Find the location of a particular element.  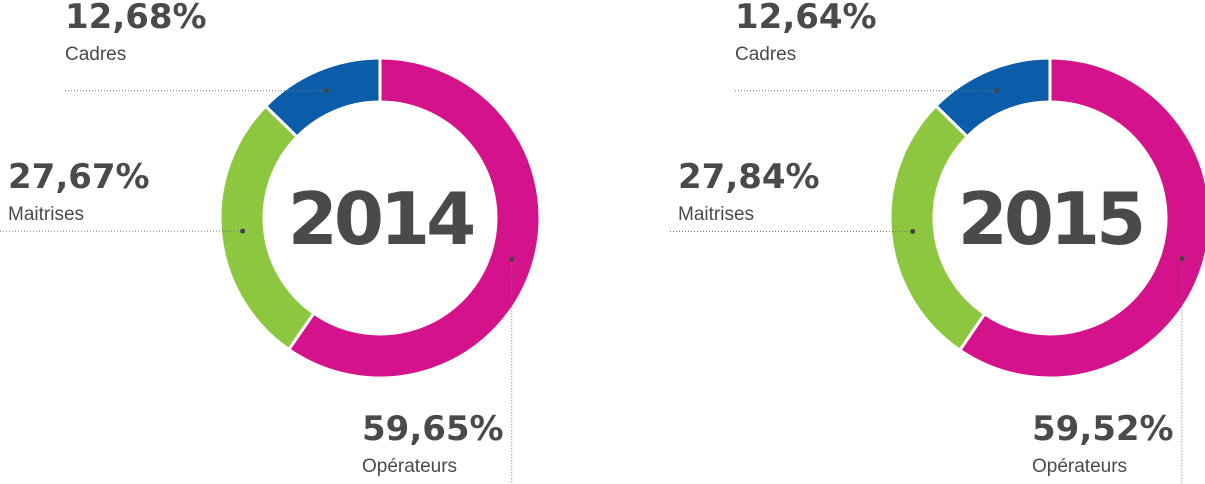

value-label: 12,68% is located at coordinates (136, 18).